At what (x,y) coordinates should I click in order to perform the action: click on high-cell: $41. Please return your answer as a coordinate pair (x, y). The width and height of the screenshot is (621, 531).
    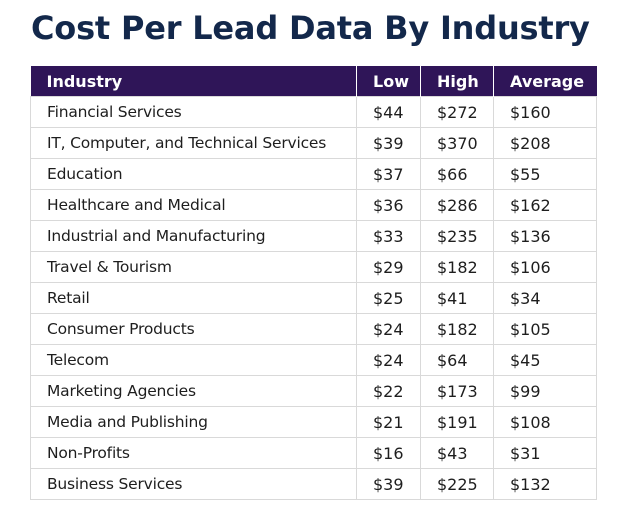
    Looking at the image, I should click on (457, 298).